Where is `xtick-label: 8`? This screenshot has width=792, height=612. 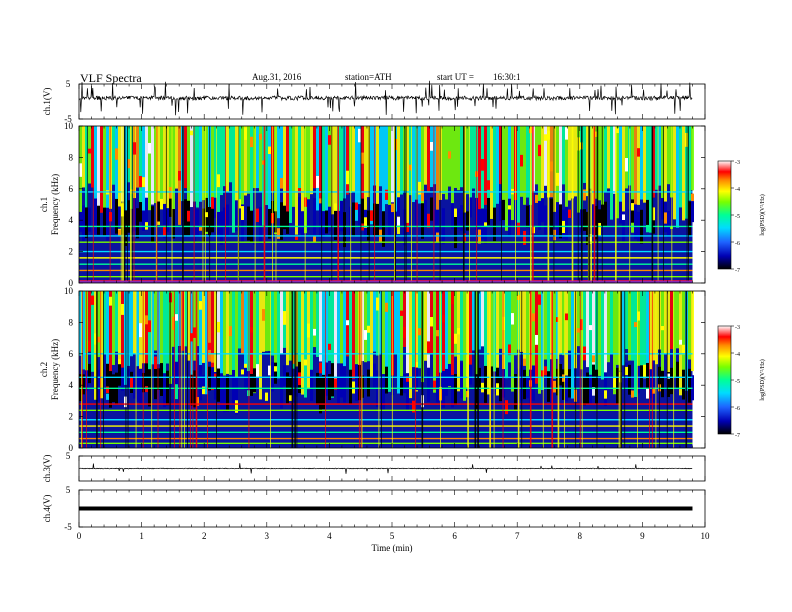 xtick-label: 8 is located at coordinates (580, 536).